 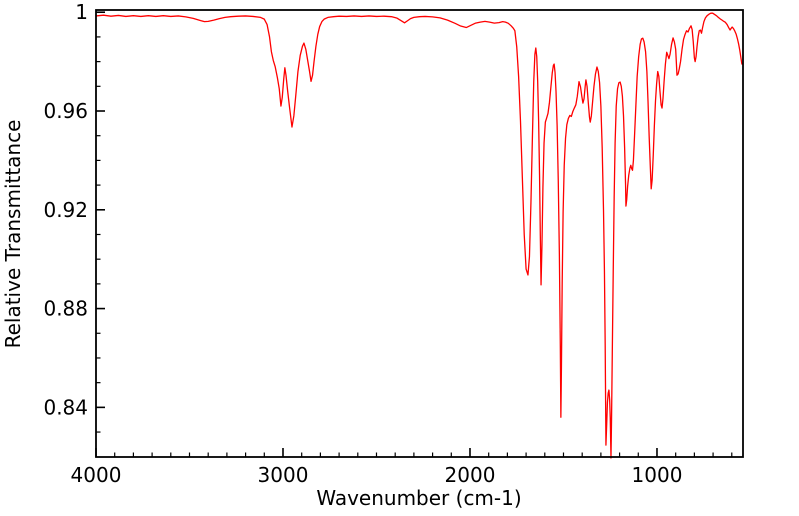 What do you see at coordinates (65, 407) in the screenshot?
I see `y-tick-label-0.84: 0.84` at bounding box center [65, 407].